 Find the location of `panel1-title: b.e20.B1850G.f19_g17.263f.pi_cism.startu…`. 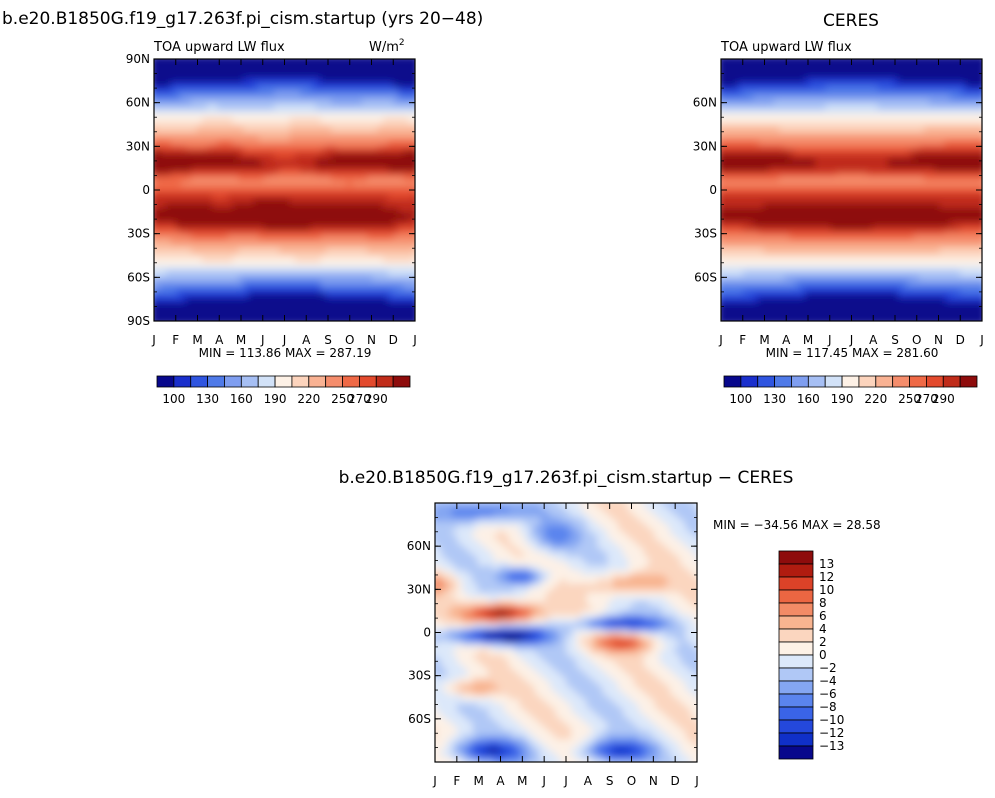

panel1-title: b.e20.B1850G.f19_g17.263f.pi_cism.startu… is located at coordinates (242, 19).